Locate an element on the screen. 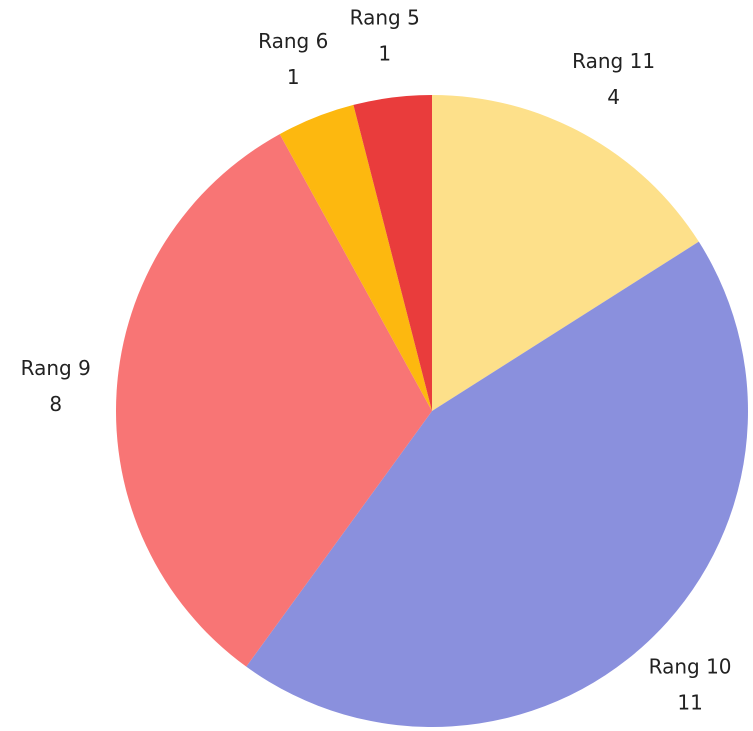 The height and width of the screenshot is (731, 753). slice-value: 8 is located at coordinates (55, 404).